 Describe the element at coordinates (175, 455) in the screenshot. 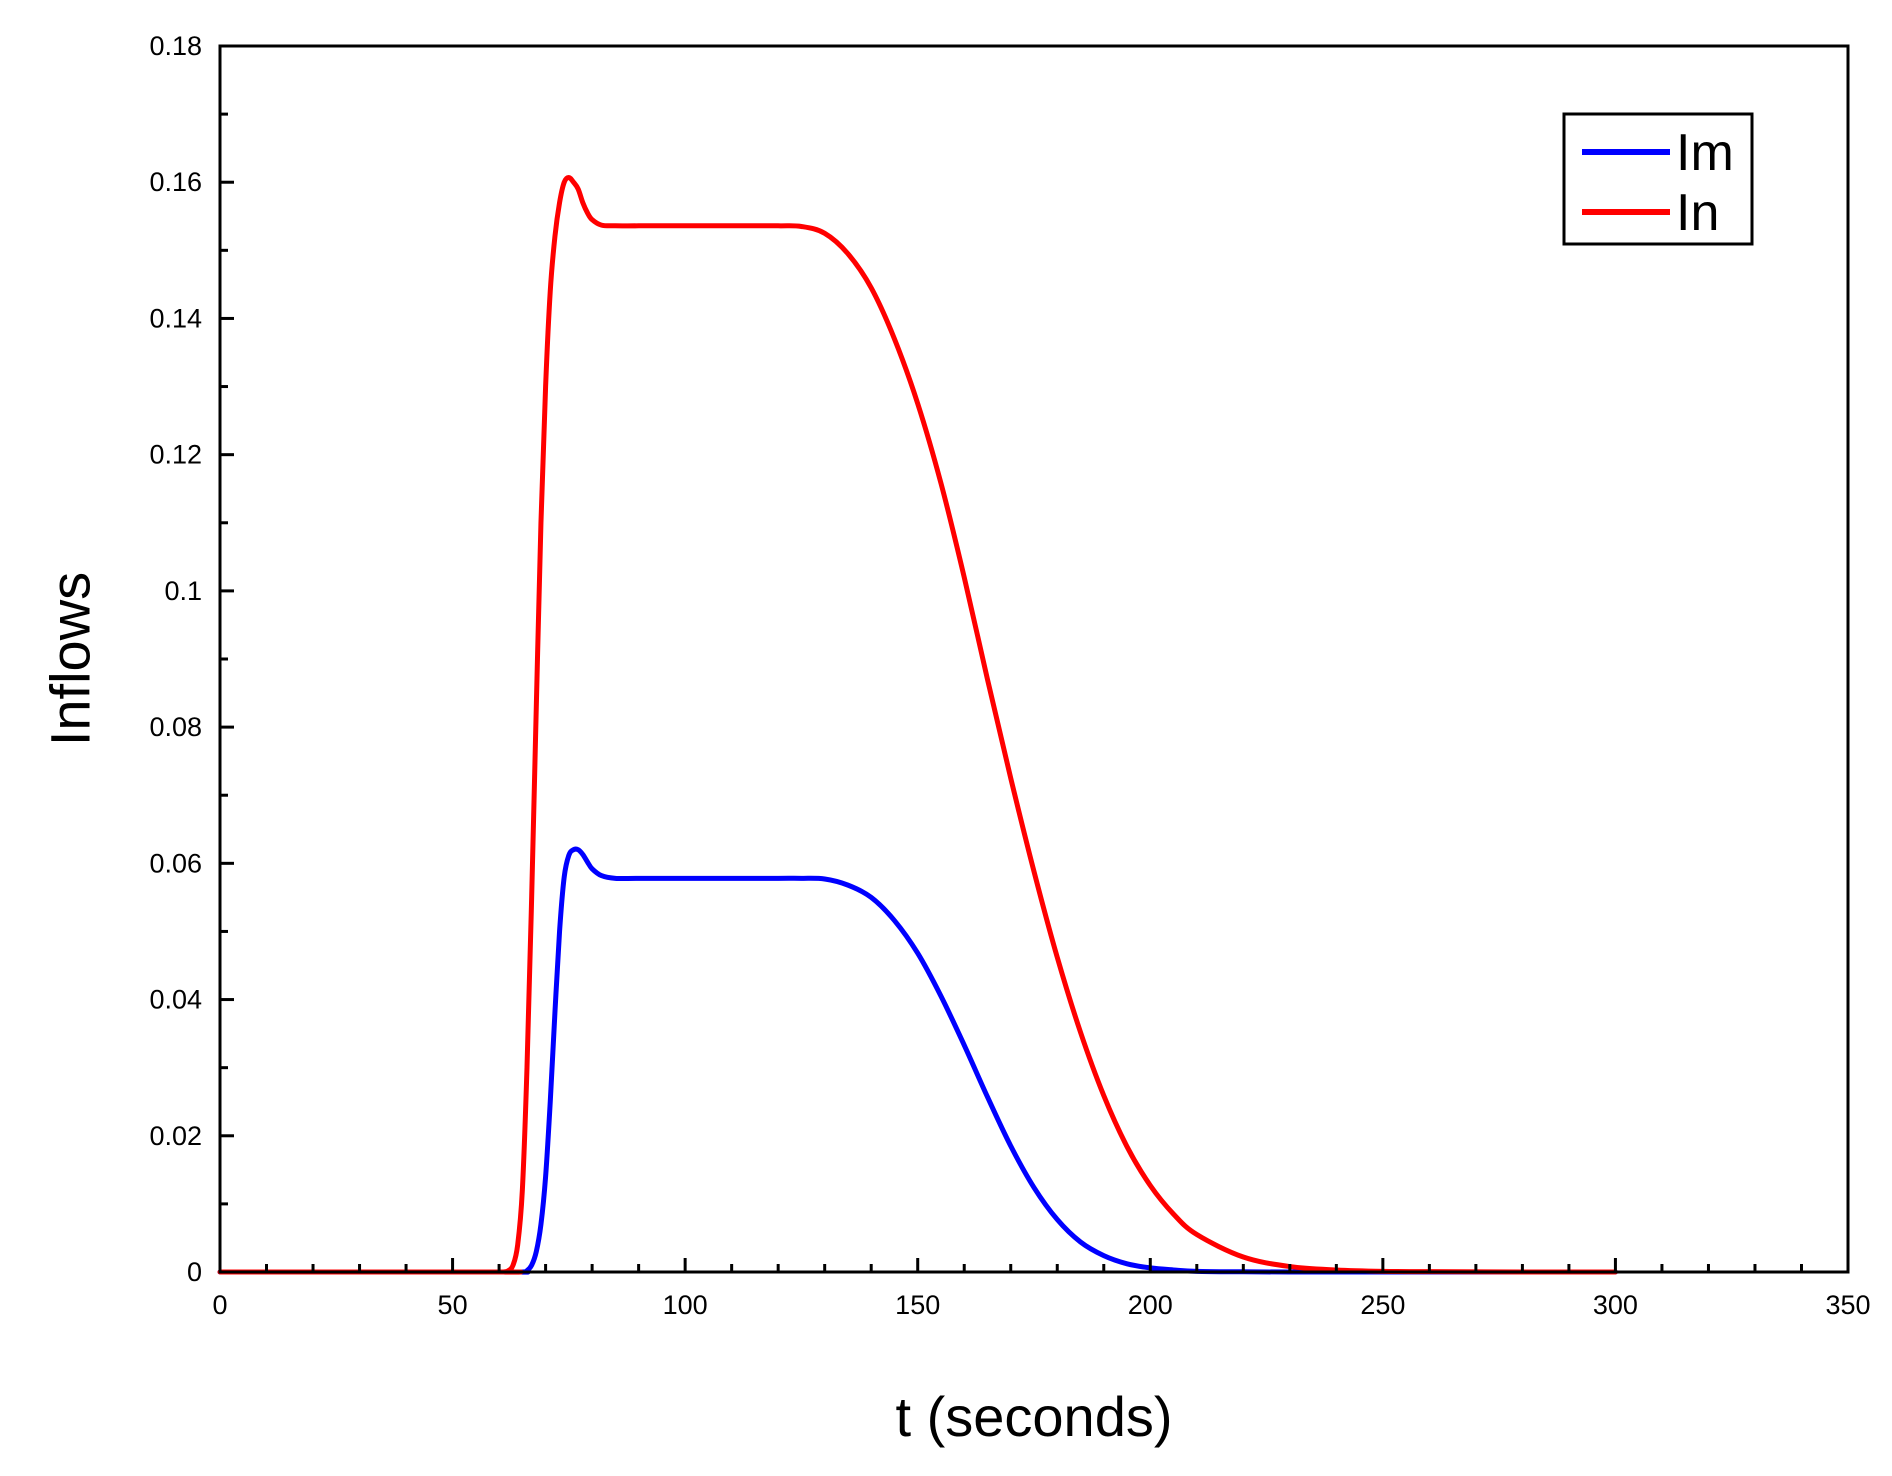

I see `y-tick-label: 0.12` at that location.